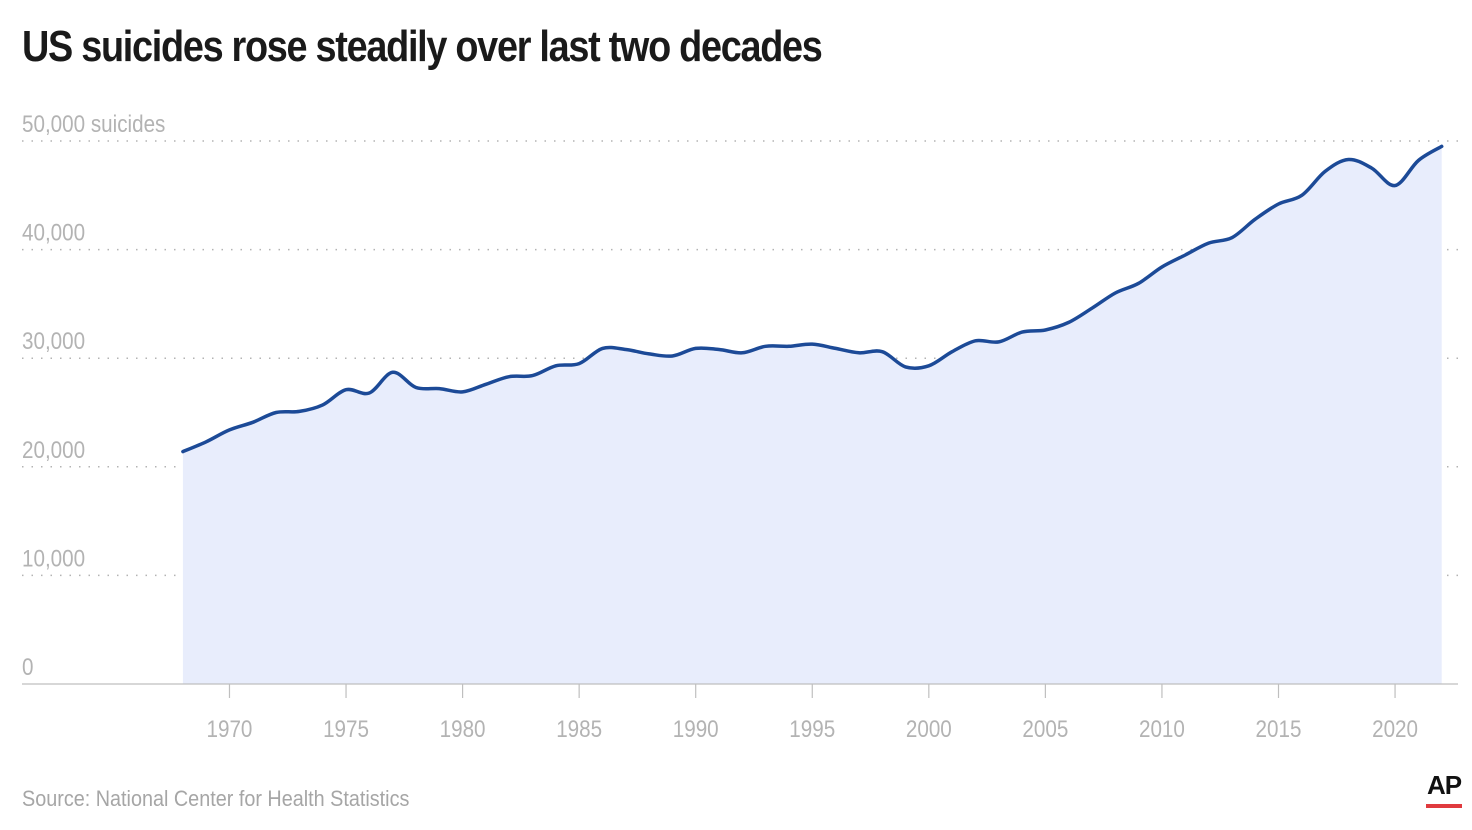 This screenshot has width=1472, height=830. Describe the element at coordinates (463, 729) in the screenshot. I see `x-tick-label: 1980` at that location.